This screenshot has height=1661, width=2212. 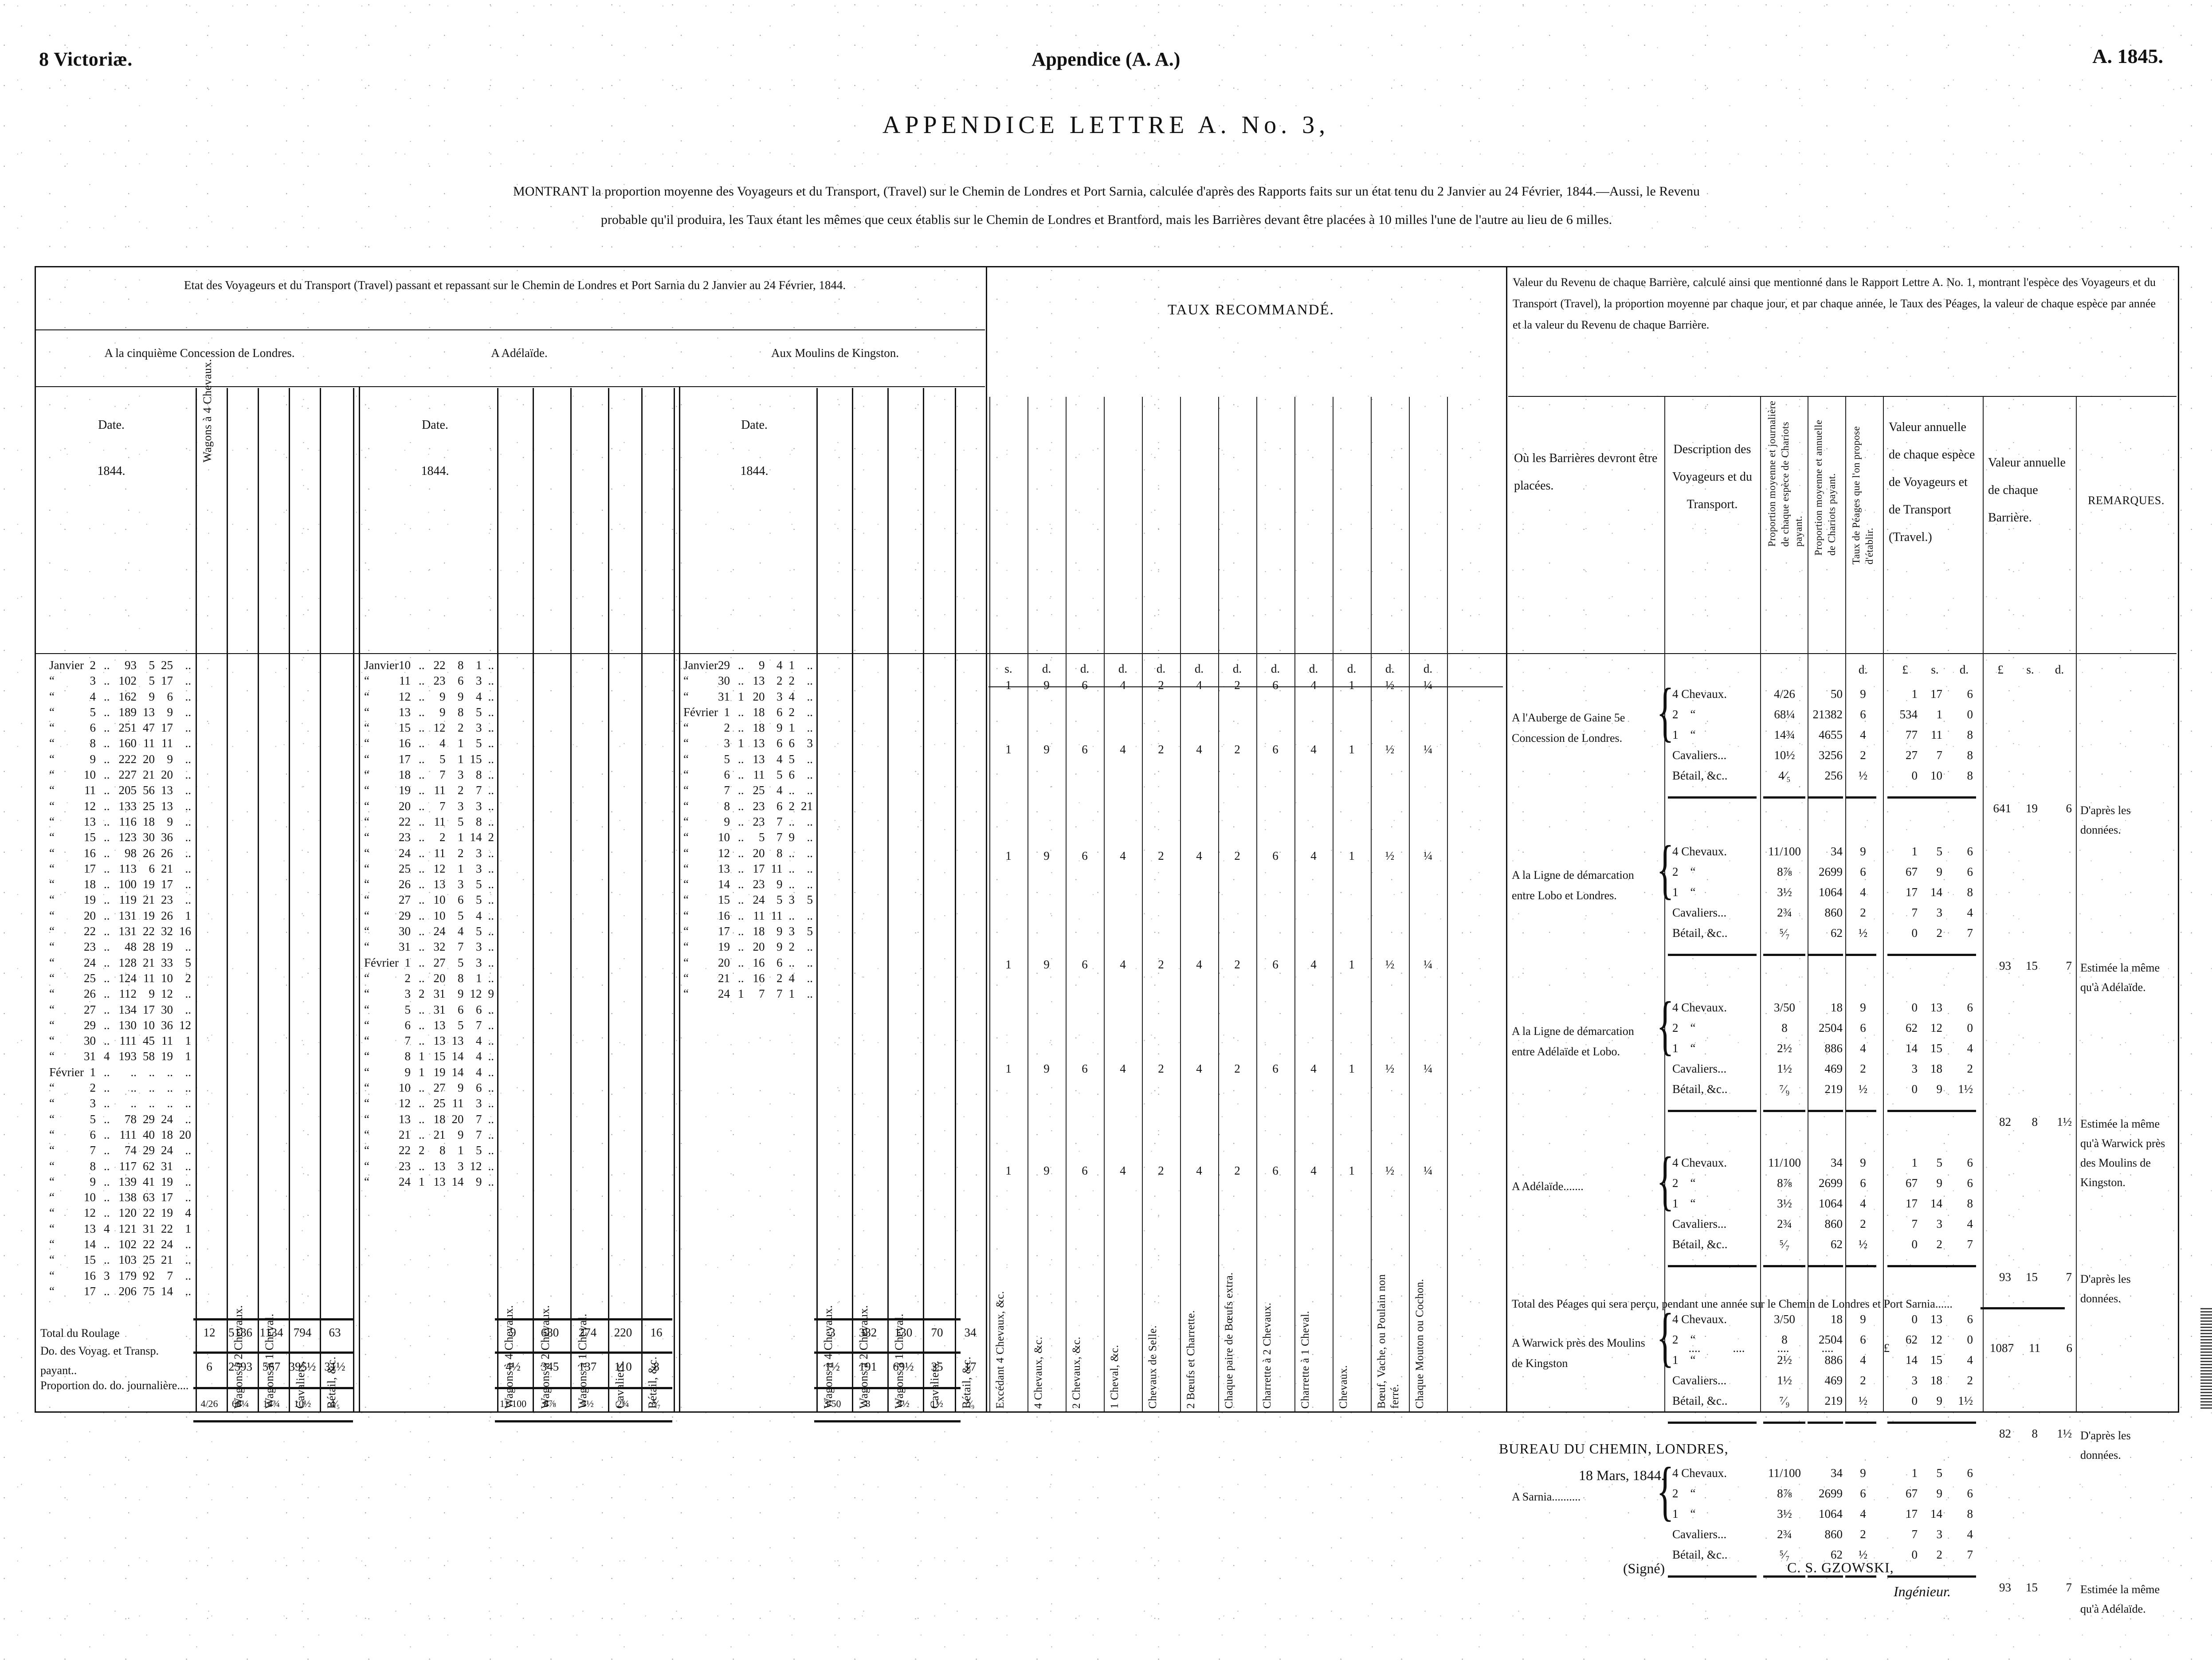 I want to click on barrier-2-line-1-annual: 2504, so click(x=1831, y=1027).